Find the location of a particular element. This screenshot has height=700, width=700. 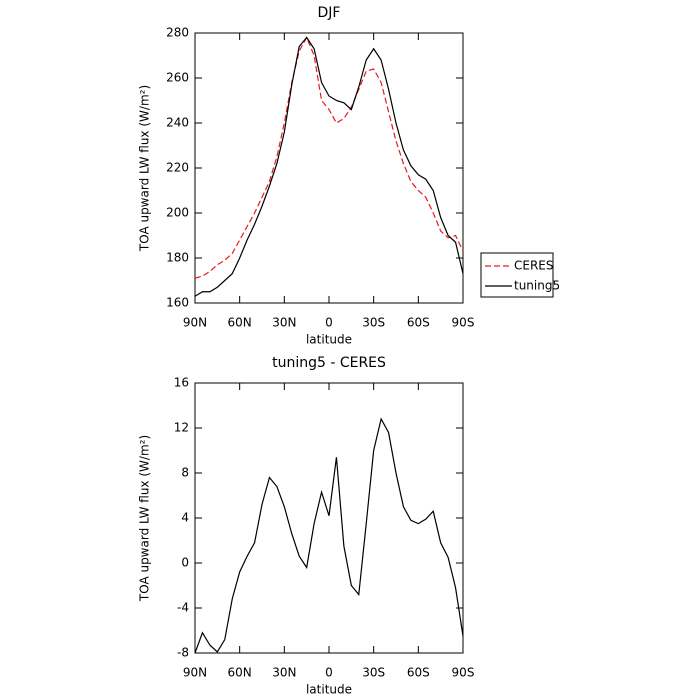

y-tick-label: 240 is located at coordinates (177, 123).